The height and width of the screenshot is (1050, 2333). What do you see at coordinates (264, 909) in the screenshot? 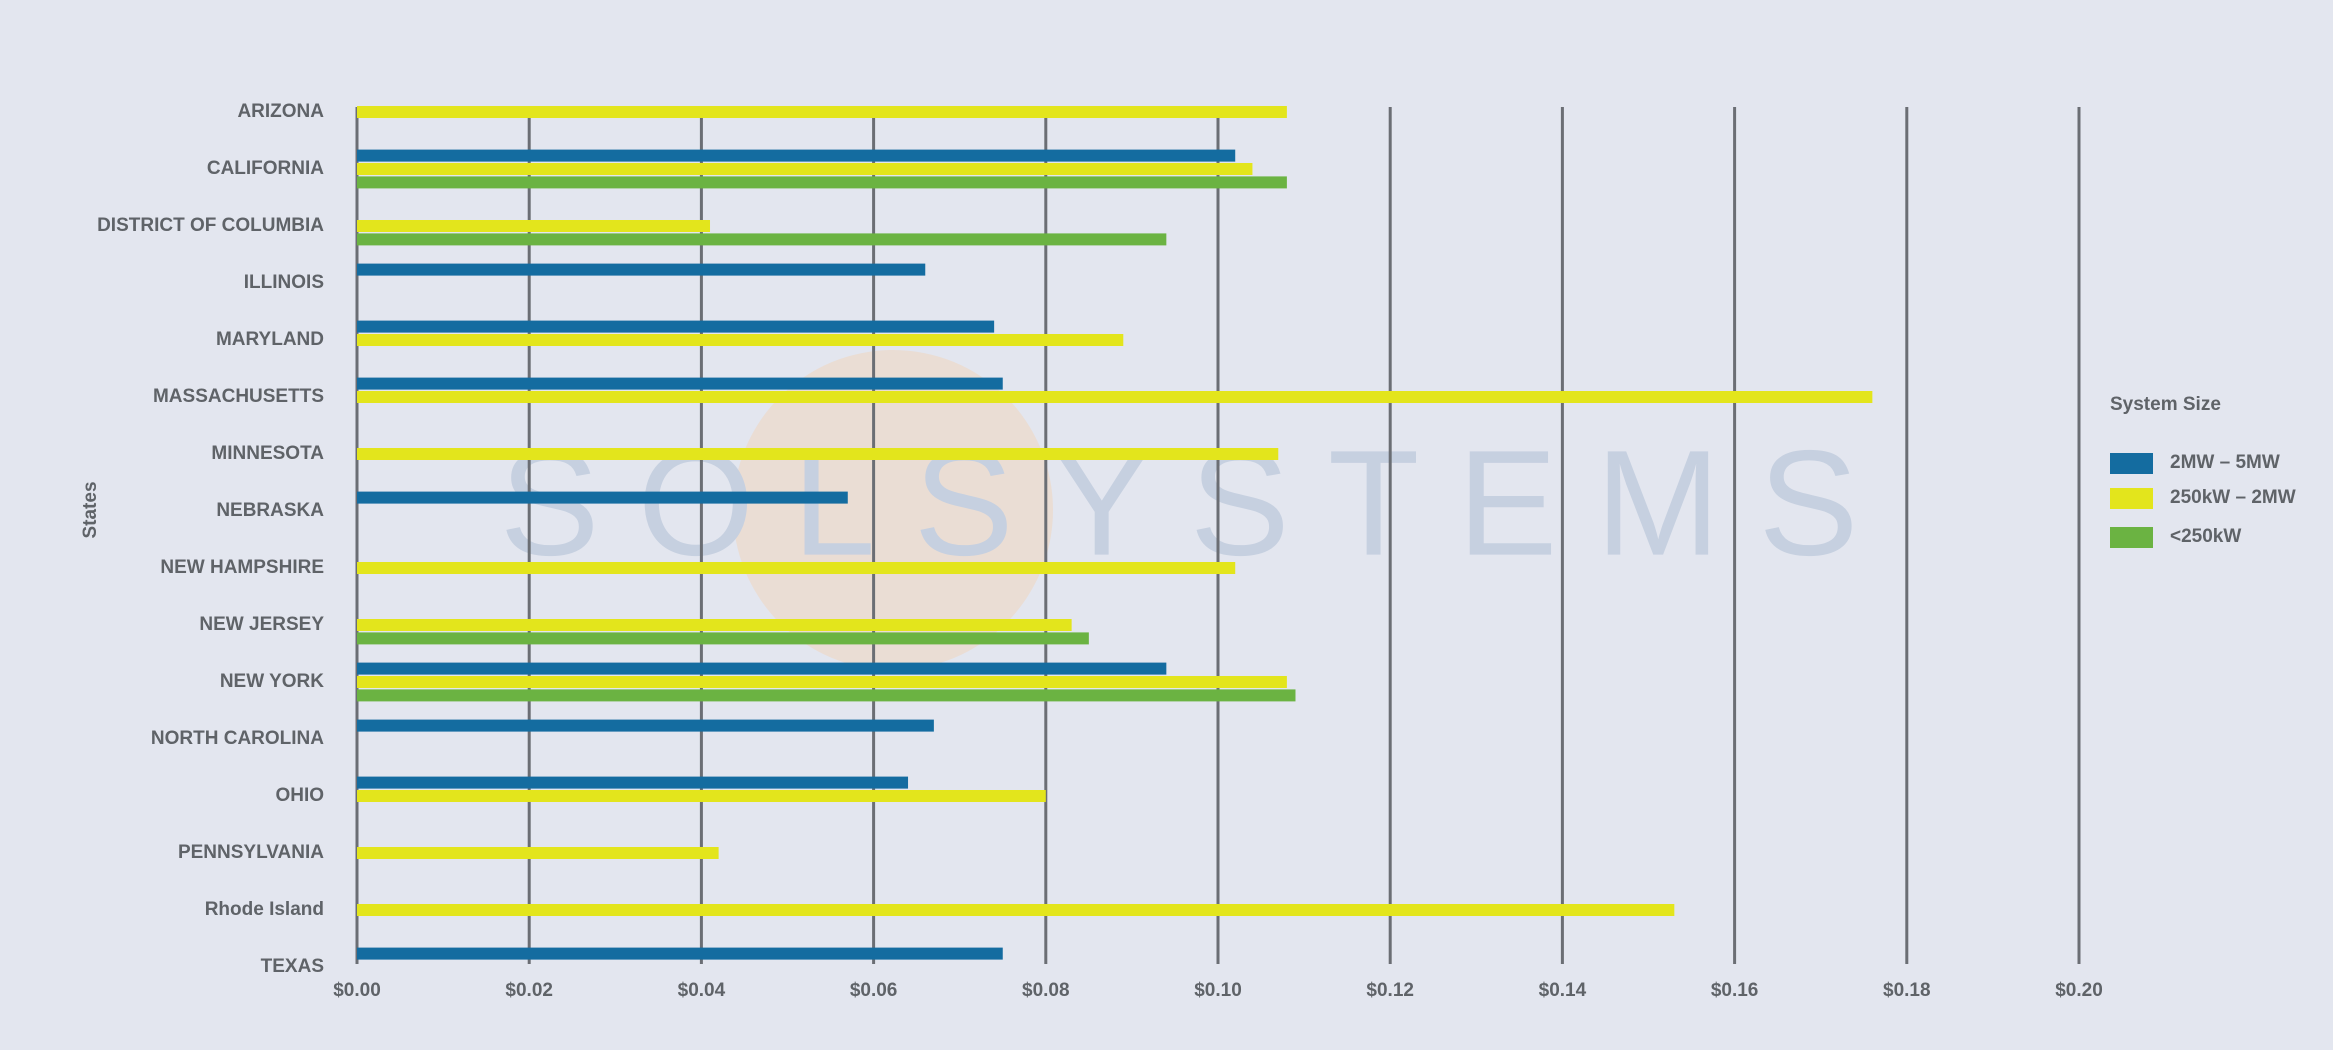
I see `y-tick-label: Rhode Island` at bounding box center [264, 909].